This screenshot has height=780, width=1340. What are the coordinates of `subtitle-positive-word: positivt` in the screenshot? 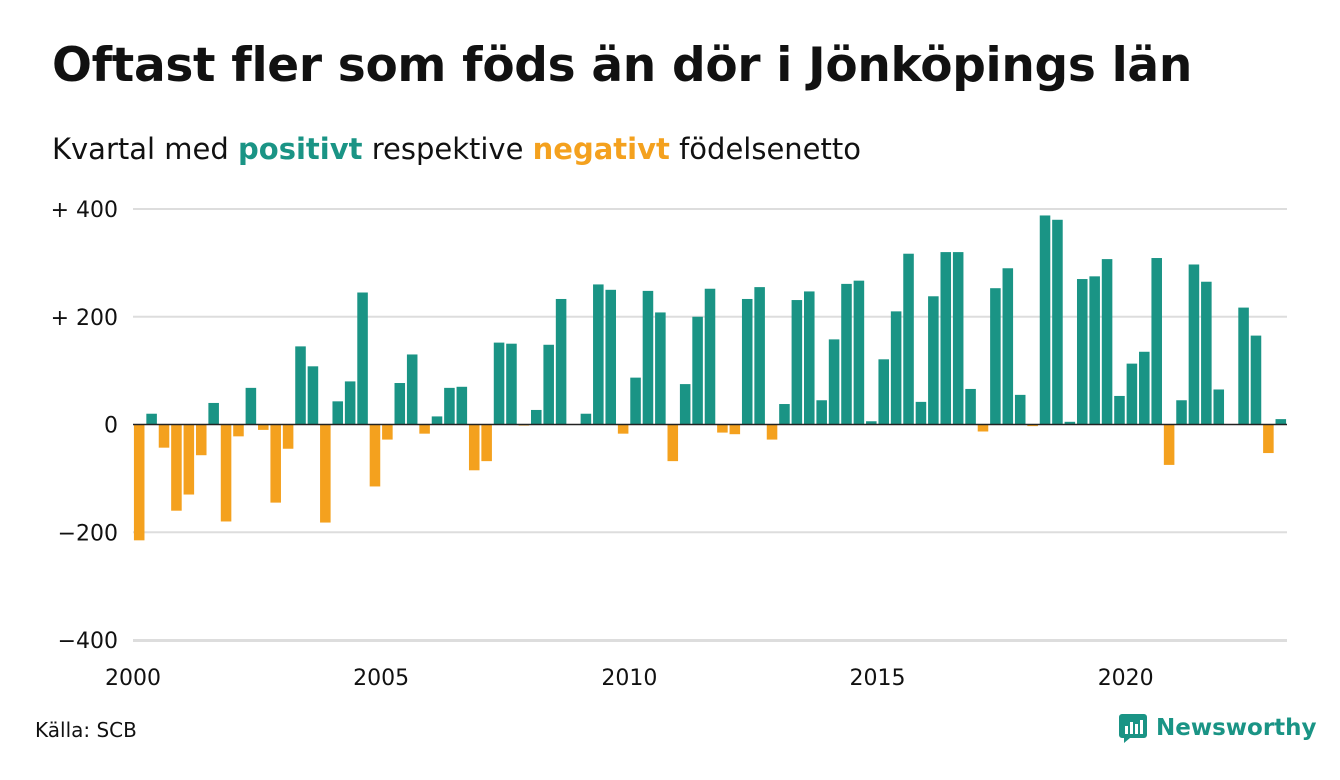 It's located at (300, 149).